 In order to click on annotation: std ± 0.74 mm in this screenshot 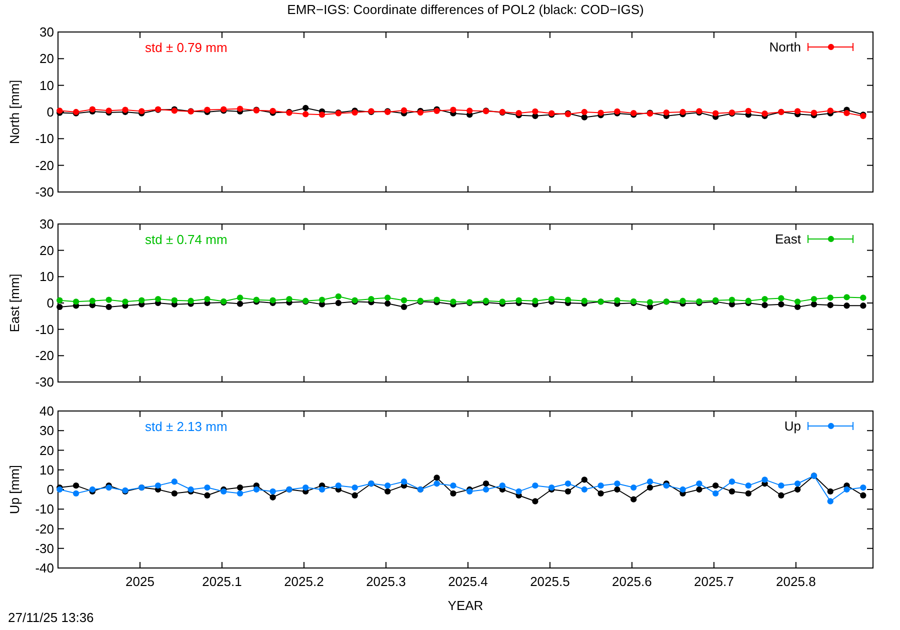, I will do `click(186, 239)`.